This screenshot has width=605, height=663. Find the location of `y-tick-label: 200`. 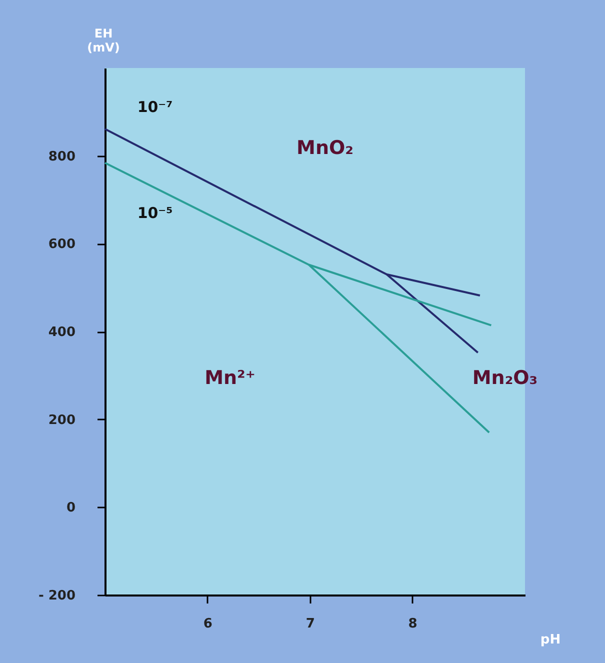

y-tick-label: 200 is located at coordinates (62, 420).